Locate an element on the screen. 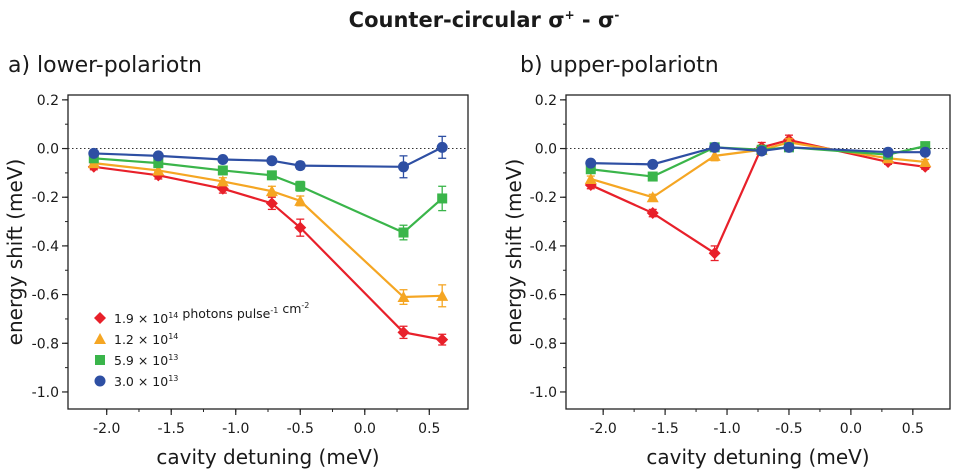 Image resolution: width=968 pixels, height=470 pixels. figure-title: Counter-circular σ+ - σ- is located at coordinates (484, 20).